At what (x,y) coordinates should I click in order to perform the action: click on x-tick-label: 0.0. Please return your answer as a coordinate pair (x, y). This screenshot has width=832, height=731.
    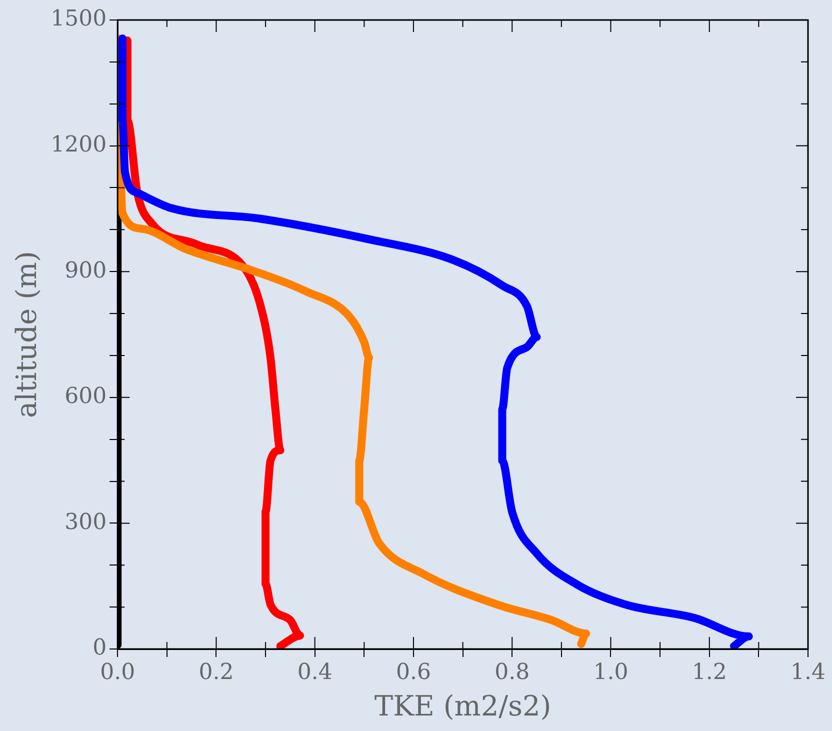
    Looking at the image, I should click on (118, 672).